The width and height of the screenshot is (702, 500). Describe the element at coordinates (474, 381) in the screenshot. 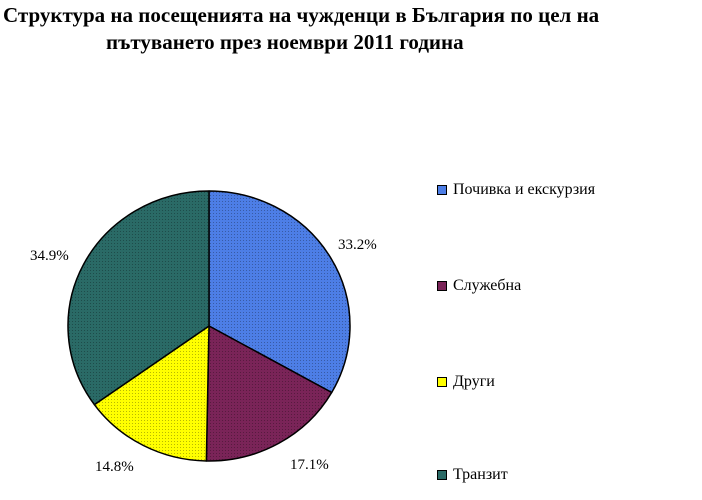

I see `legend-label-2: Други` at that location.